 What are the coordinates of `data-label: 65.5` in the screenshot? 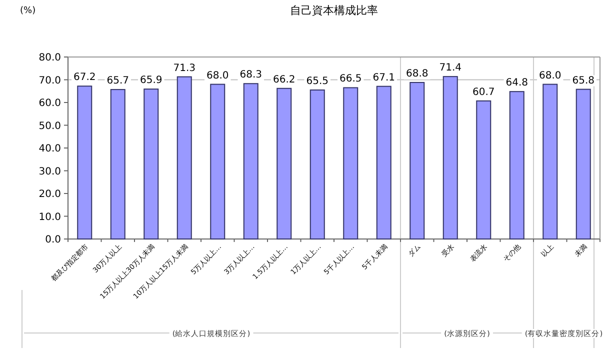 It's located at (317, 81).